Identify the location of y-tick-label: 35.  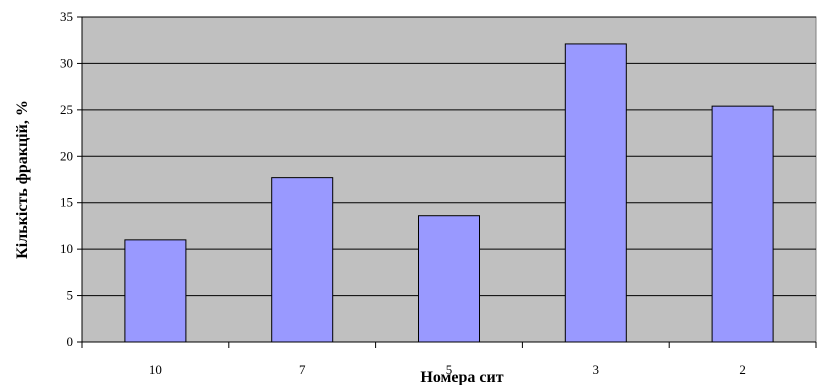
(66, 16).